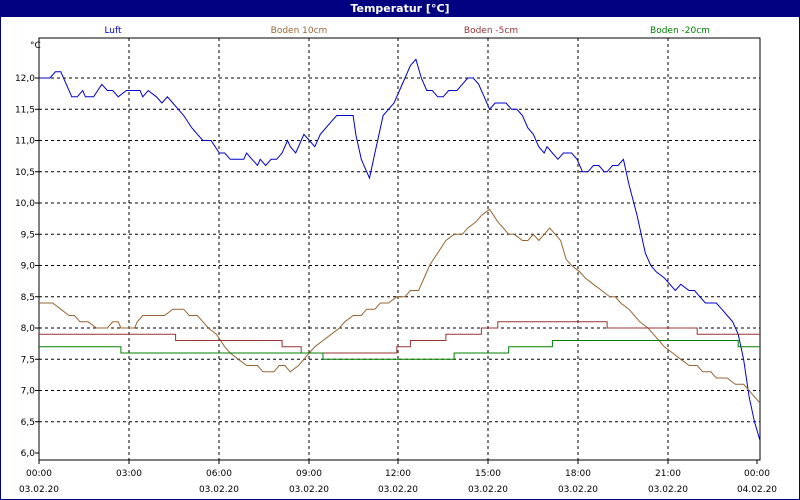 This screenshot has height=500, width=800. Describe the element at coordinates (28, 392) in the screenshot. I see `y-tick-label: 7,0` at that location.